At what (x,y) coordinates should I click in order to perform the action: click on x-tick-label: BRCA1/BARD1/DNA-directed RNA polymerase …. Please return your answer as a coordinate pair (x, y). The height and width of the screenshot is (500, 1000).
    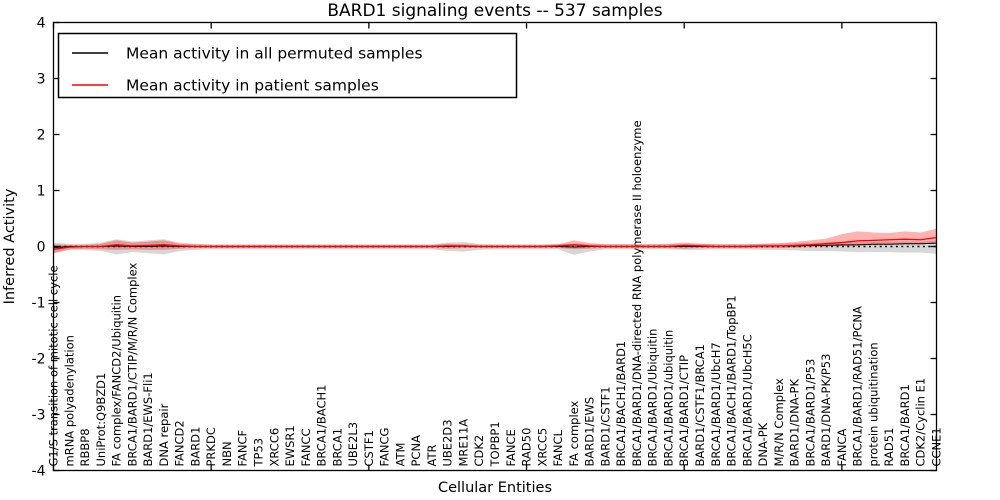
    Looking at the image, I should click on (637, 293).